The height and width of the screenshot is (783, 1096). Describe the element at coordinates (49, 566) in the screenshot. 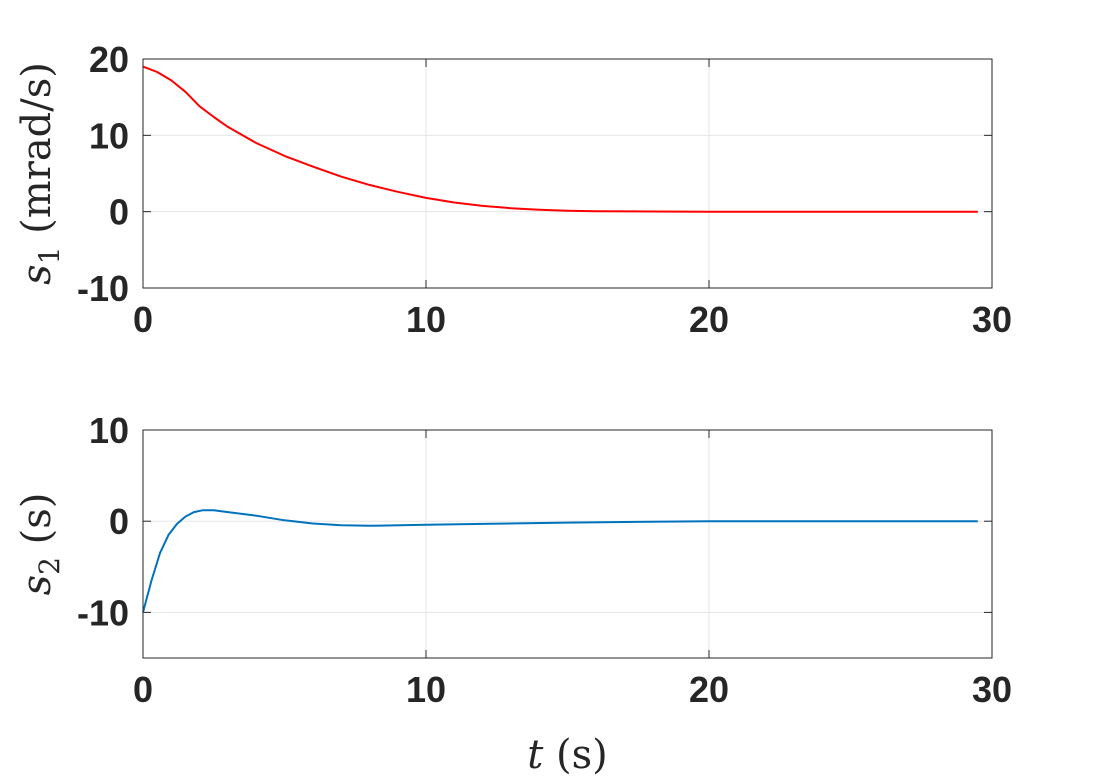

I see `y-axis-label-subscript: 2` at that location.